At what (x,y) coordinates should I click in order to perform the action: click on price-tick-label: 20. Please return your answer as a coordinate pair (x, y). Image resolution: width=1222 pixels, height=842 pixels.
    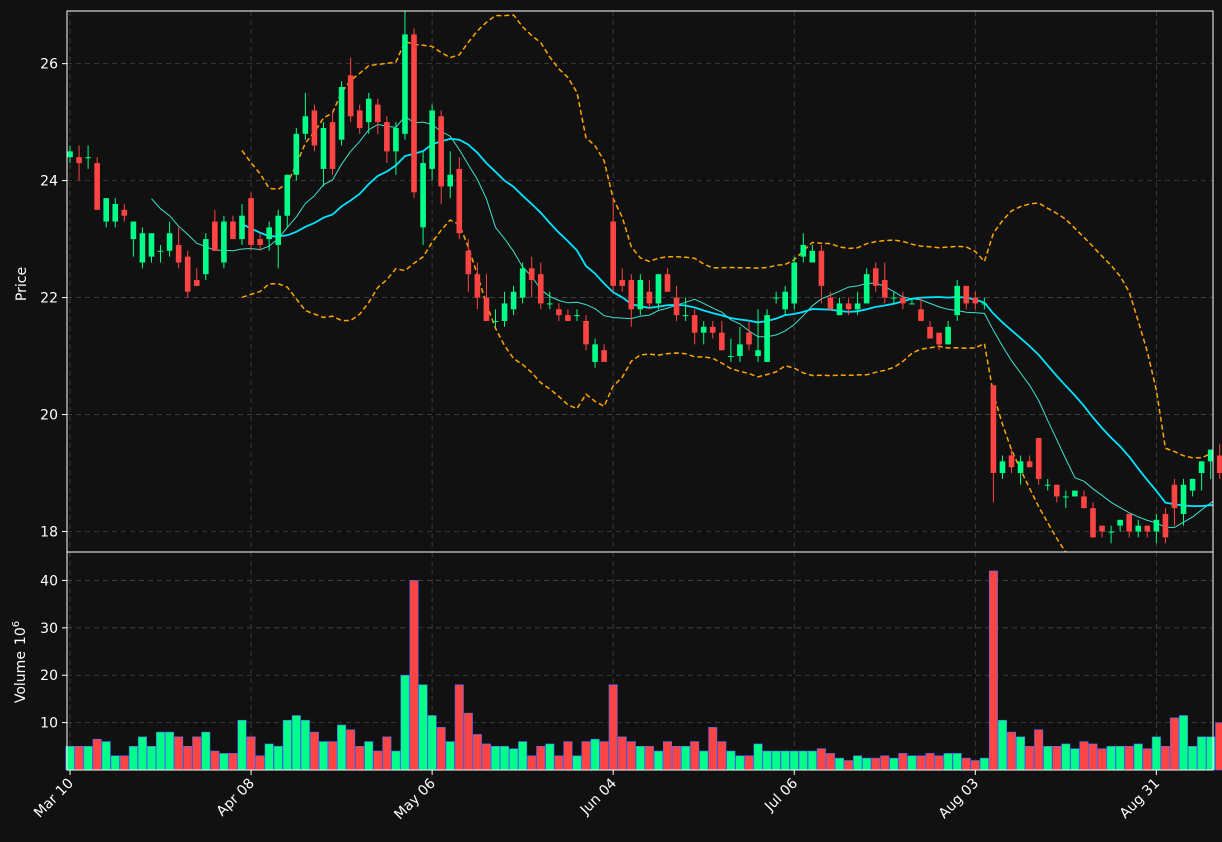
    Looking at the image, I should click on (49, 416).